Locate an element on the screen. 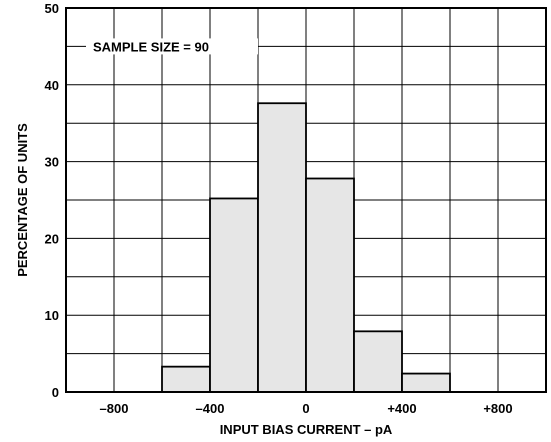 The height and width of the screenshot is (442, 551). y-tick-label: 50 is located at coordinates (52, 8).